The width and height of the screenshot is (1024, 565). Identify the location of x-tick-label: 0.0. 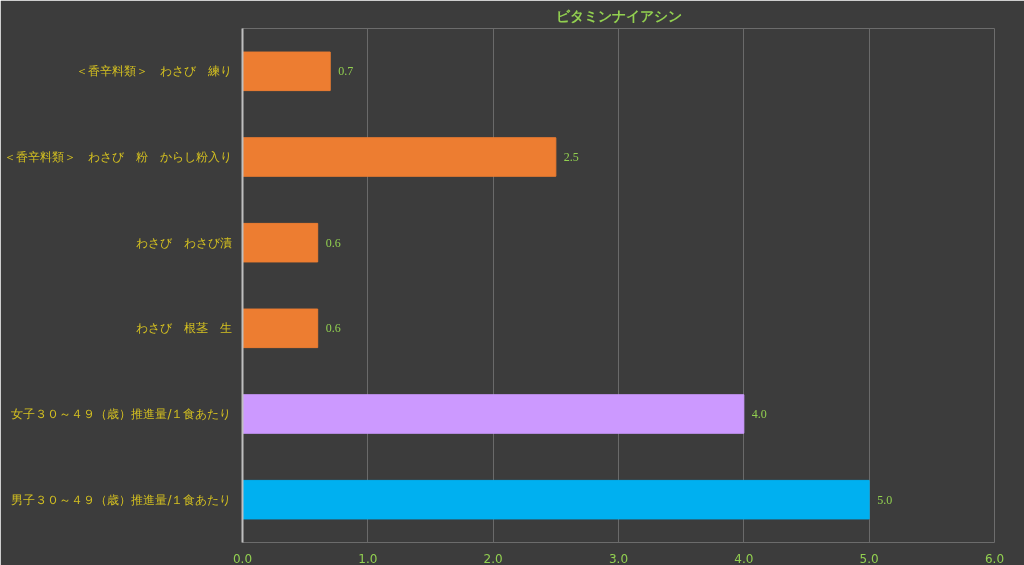
(242, 558).